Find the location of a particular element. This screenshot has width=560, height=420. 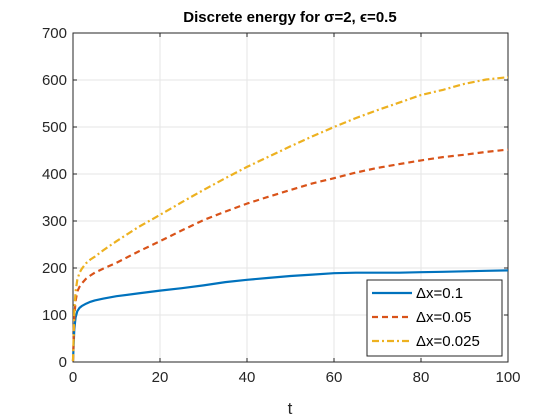

legend: Δx=0.1 Δx=0.05 Δx=0.025 is located at coordinates (434, 318).